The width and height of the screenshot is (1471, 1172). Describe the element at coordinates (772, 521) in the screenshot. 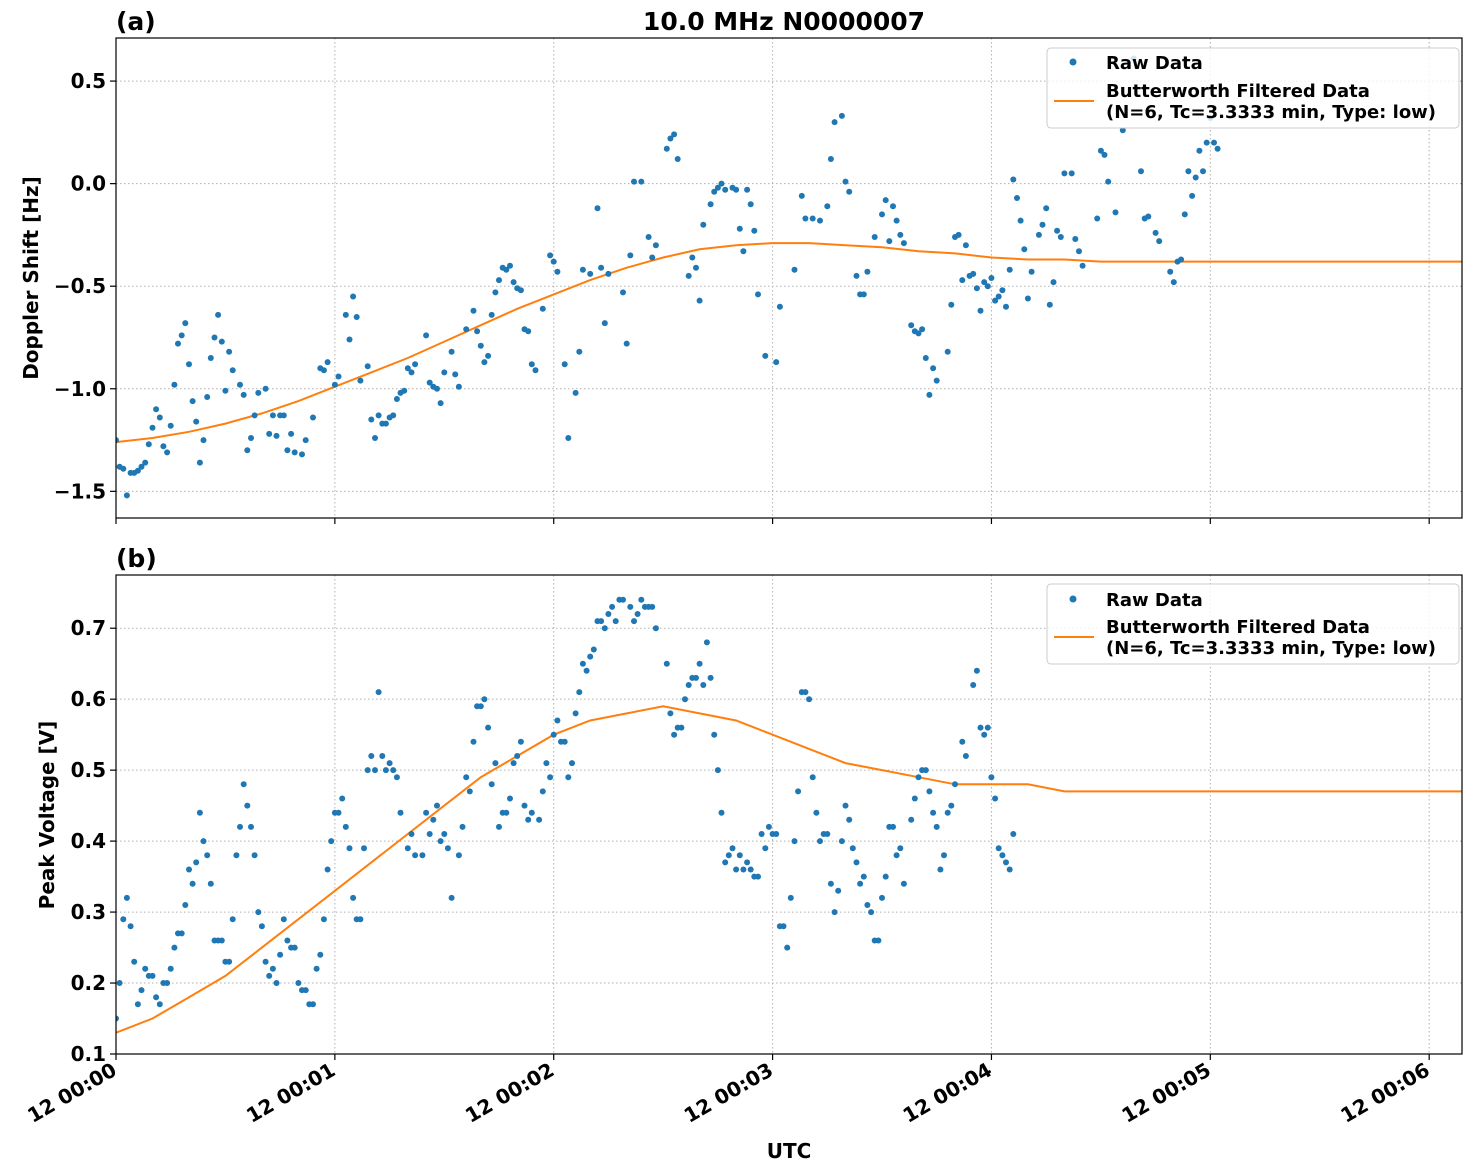

I see `panel-a-x-ticks` at that location.